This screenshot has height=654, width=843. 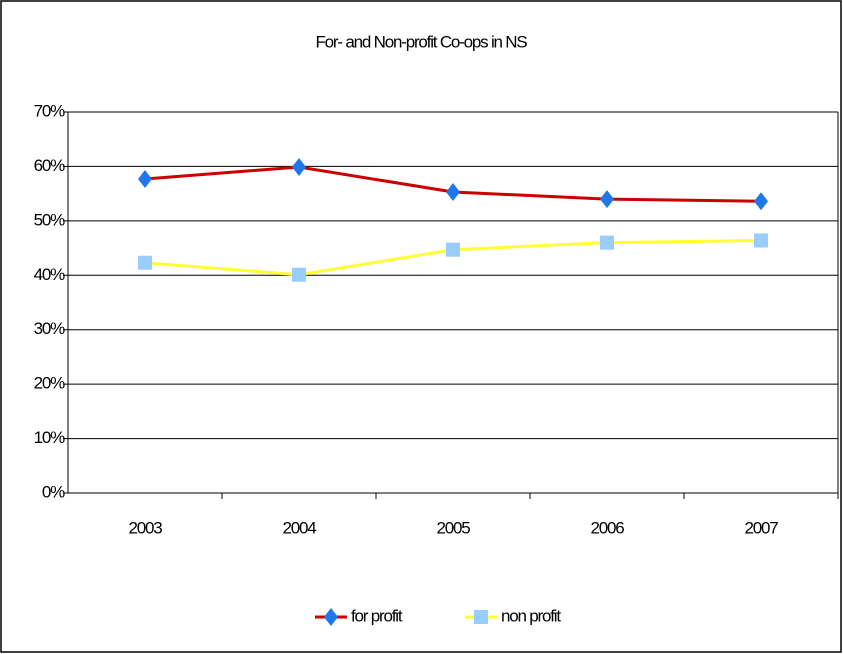 I want to click on x-tick-label: 2004, so click(x=299, y=527).